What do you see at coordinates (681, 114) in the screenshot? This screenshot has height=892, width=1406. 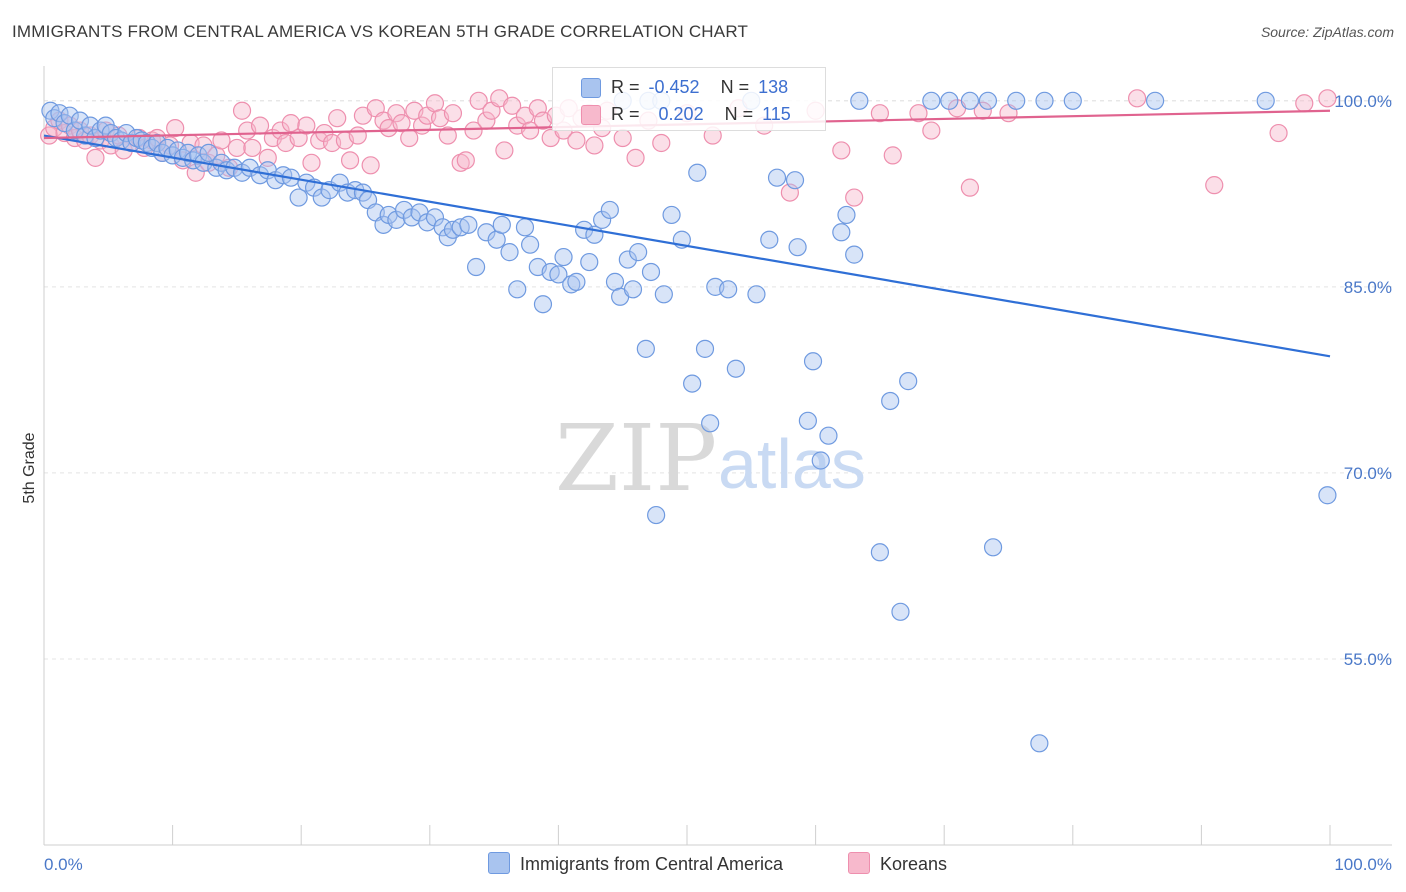 I see `legend-r-value: 0.202` at bounding box center [681, 114].